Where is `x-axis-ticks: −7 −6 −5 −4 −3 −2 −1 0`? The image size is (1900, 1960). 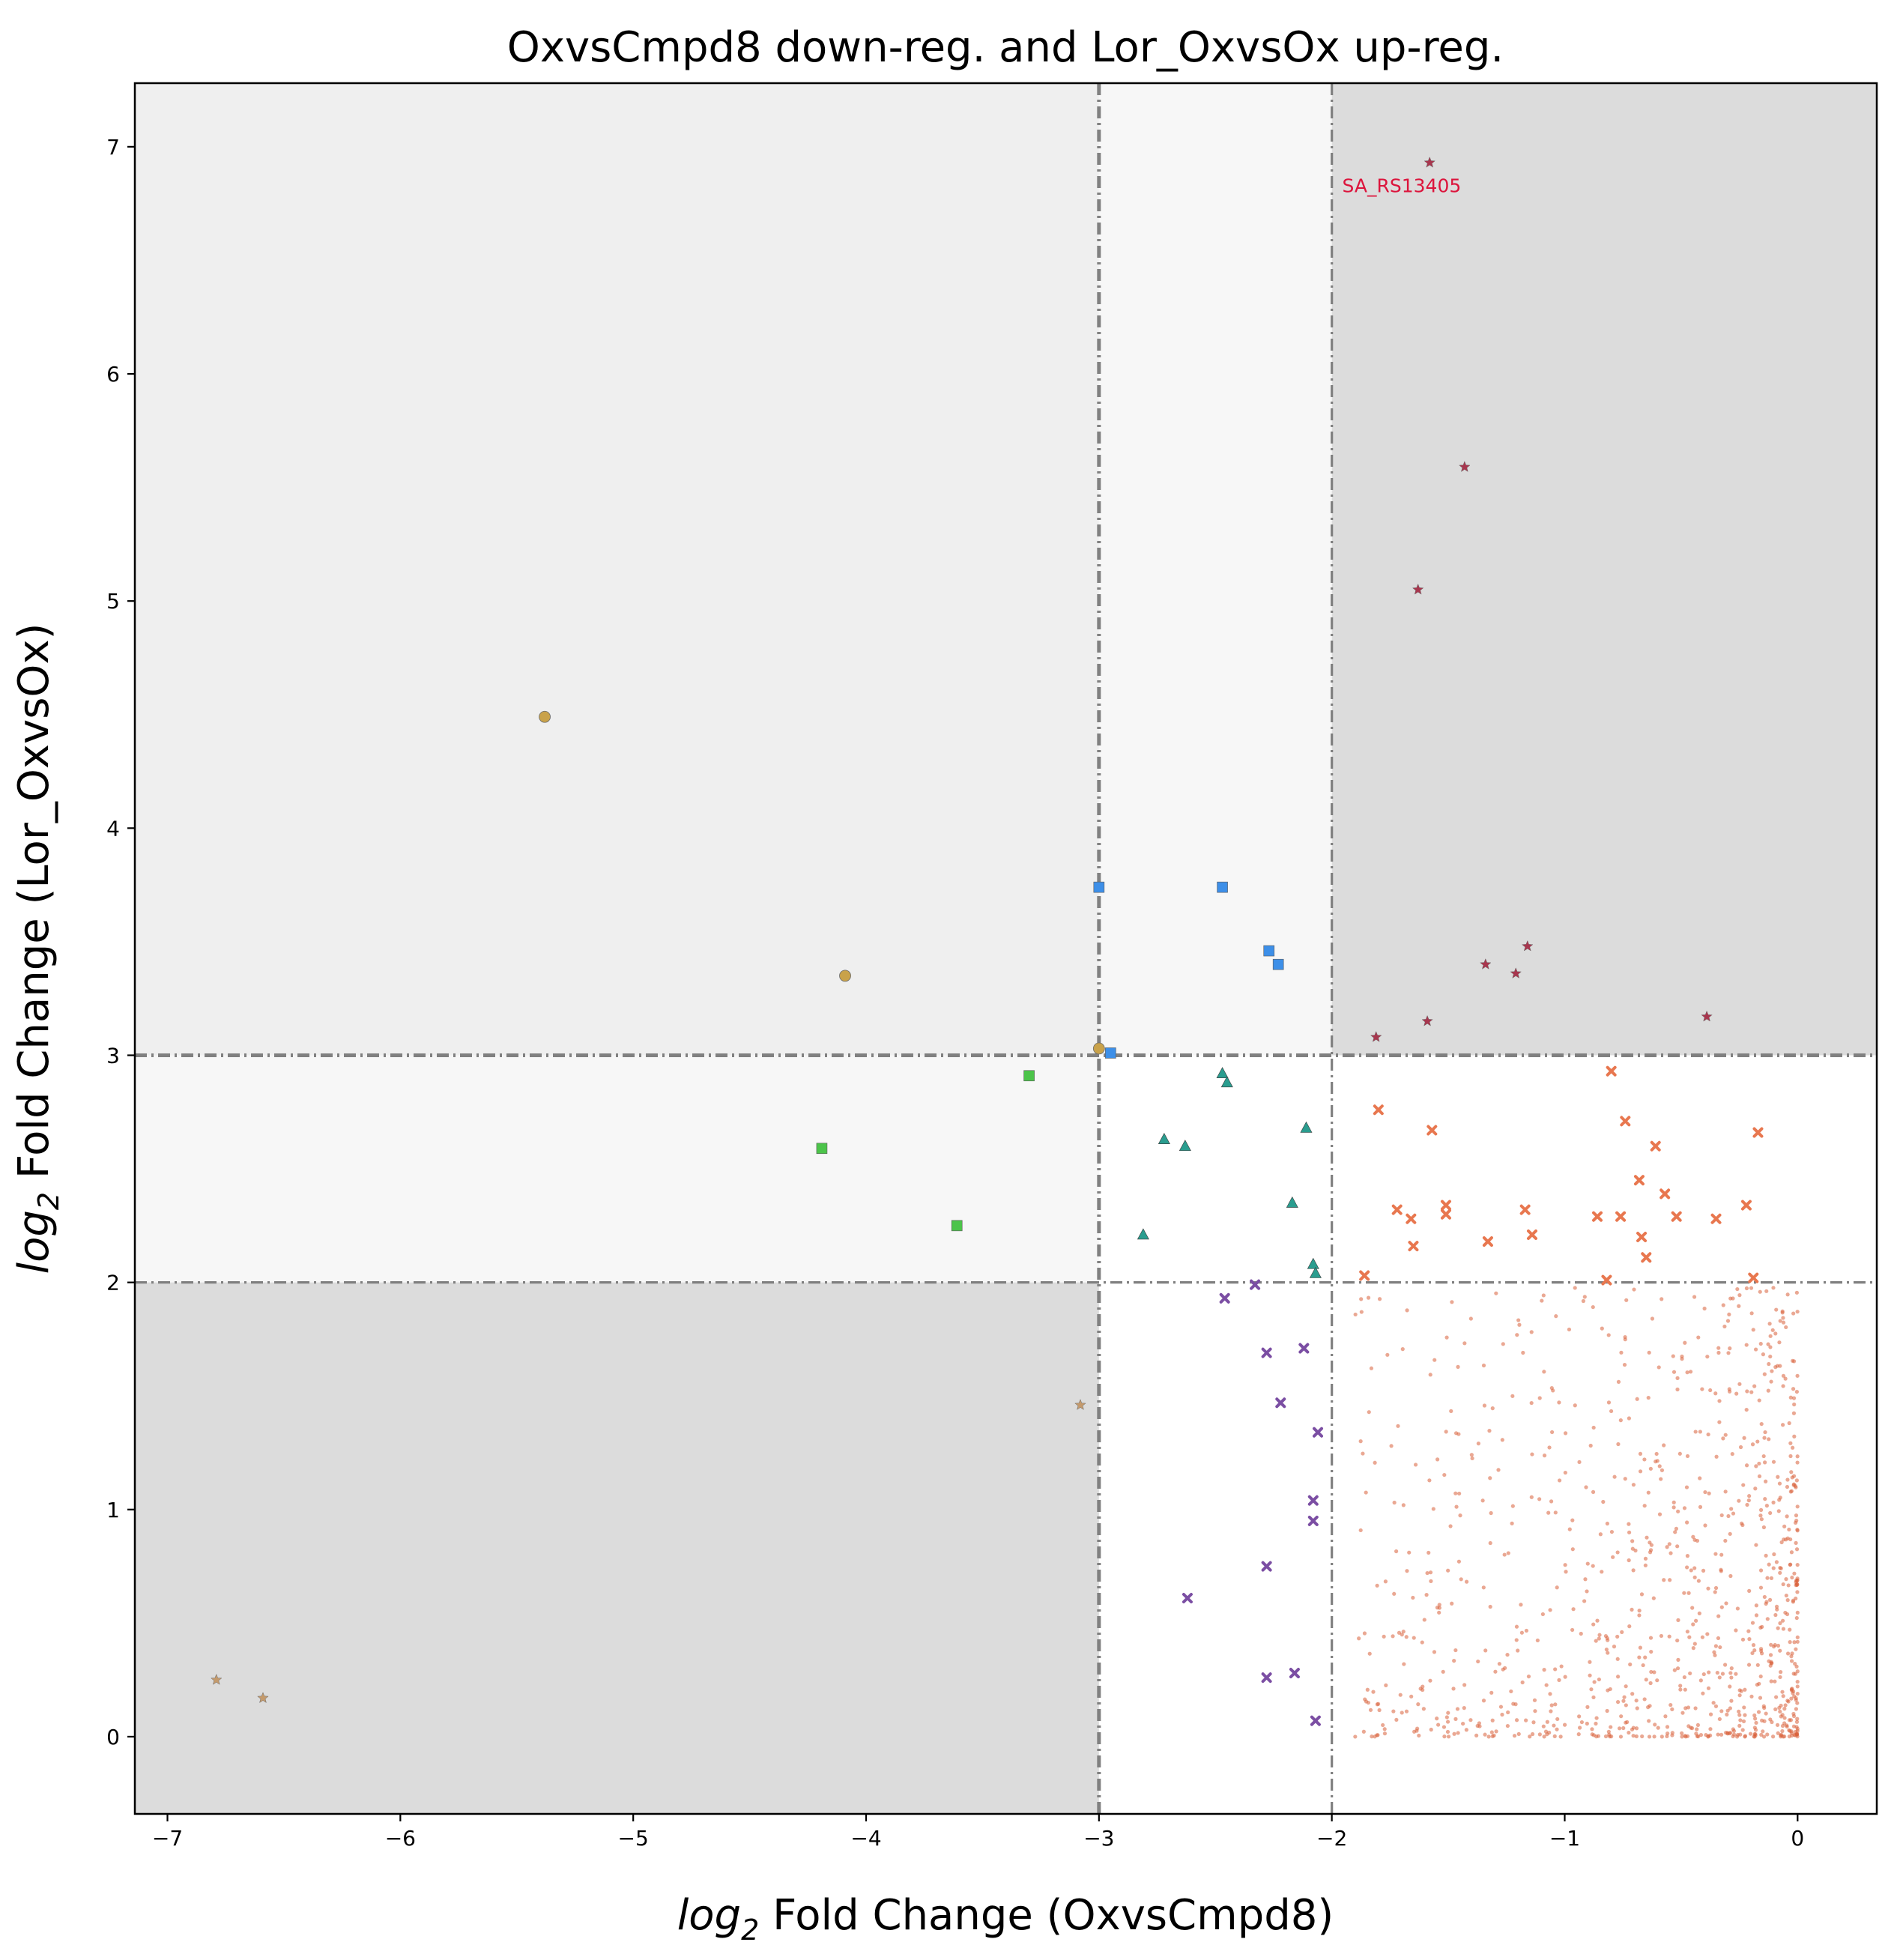 x-axis-ticks: −7 −6 −5 −4 −3 −2 −1 0 is located at coordinates (978, 1832).